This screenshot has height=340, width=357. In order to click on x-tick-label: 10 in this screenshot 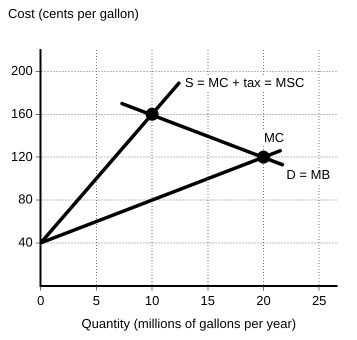, I will do `click(152, 300)`.